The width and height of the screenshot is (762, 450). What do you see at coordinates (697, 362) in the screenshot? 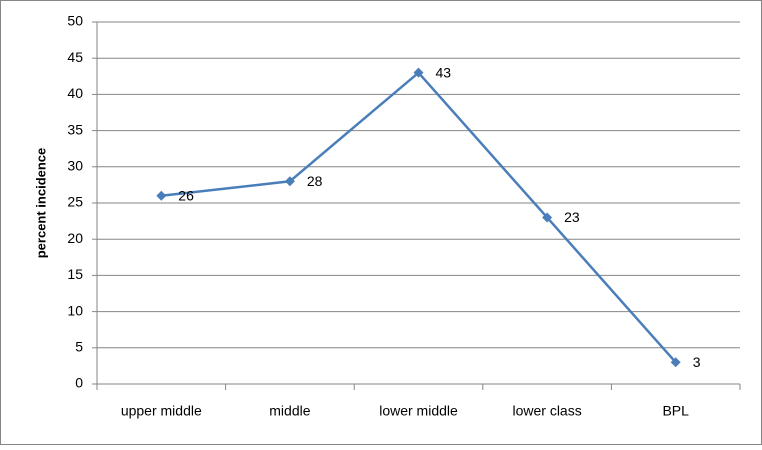
I see `data-label: 3` at bounding box center [697, 362].